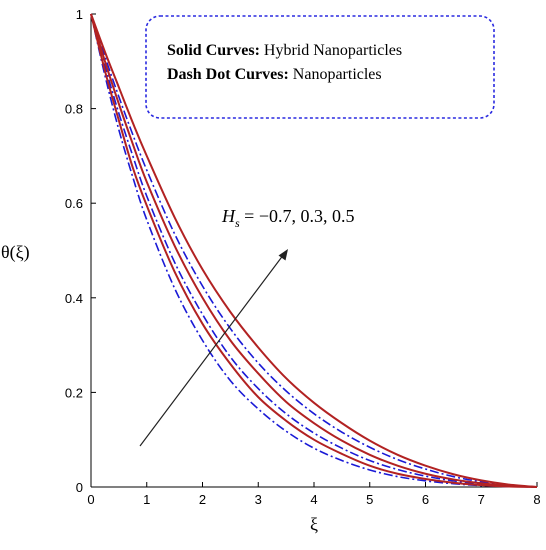 This screenshot has width=546, height=550. What do you see at coordinates (212, 350) in the screenshot?
I see `annotation-arrow` at bounding box center [212, 350].